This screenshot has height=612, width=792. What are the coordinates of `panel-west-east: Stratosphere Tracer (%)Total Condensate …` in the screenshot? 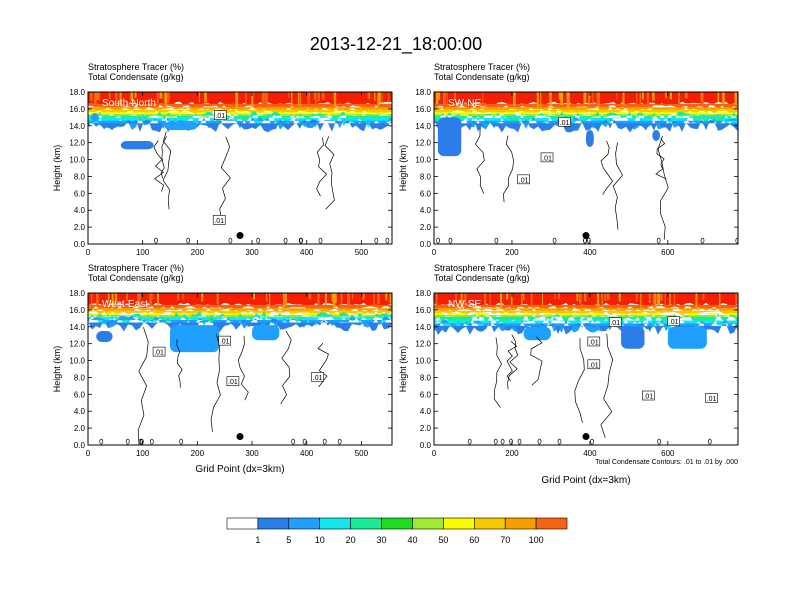 It's located at (222, 369).